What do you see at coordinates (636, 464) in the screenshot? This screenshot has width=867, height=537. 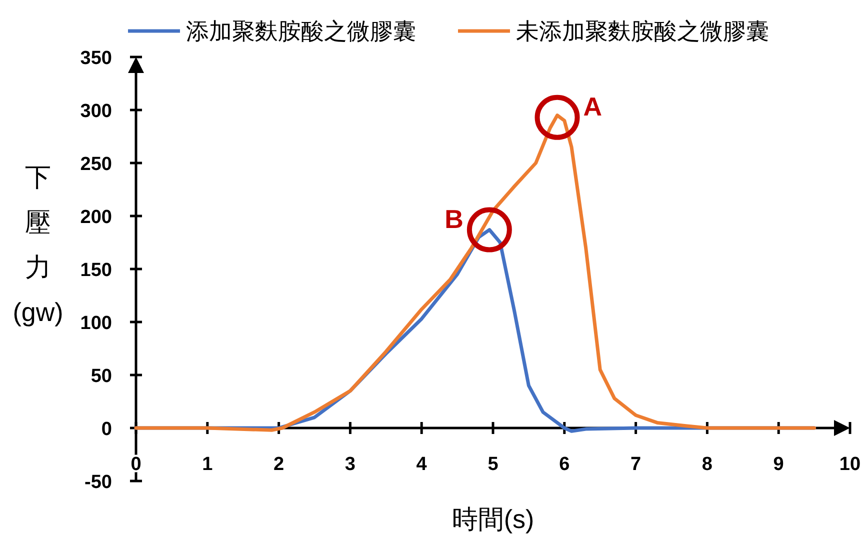 I see `x-tick-label: 7` at bounding box center [636, 464].